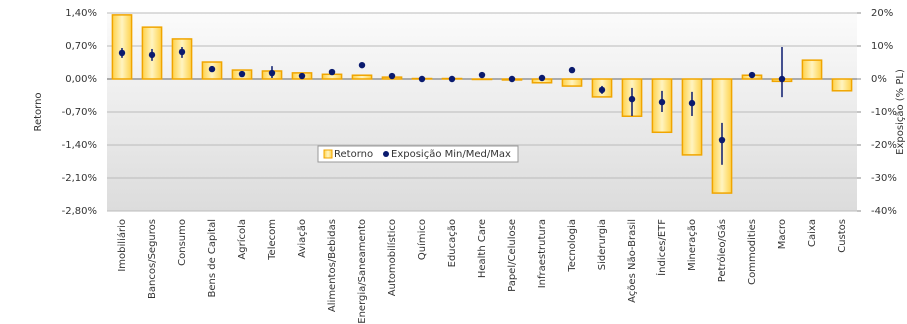 This screenshot has height=324, width=907. I want to click on x-tick-label: Mineração, so click(692, 245).